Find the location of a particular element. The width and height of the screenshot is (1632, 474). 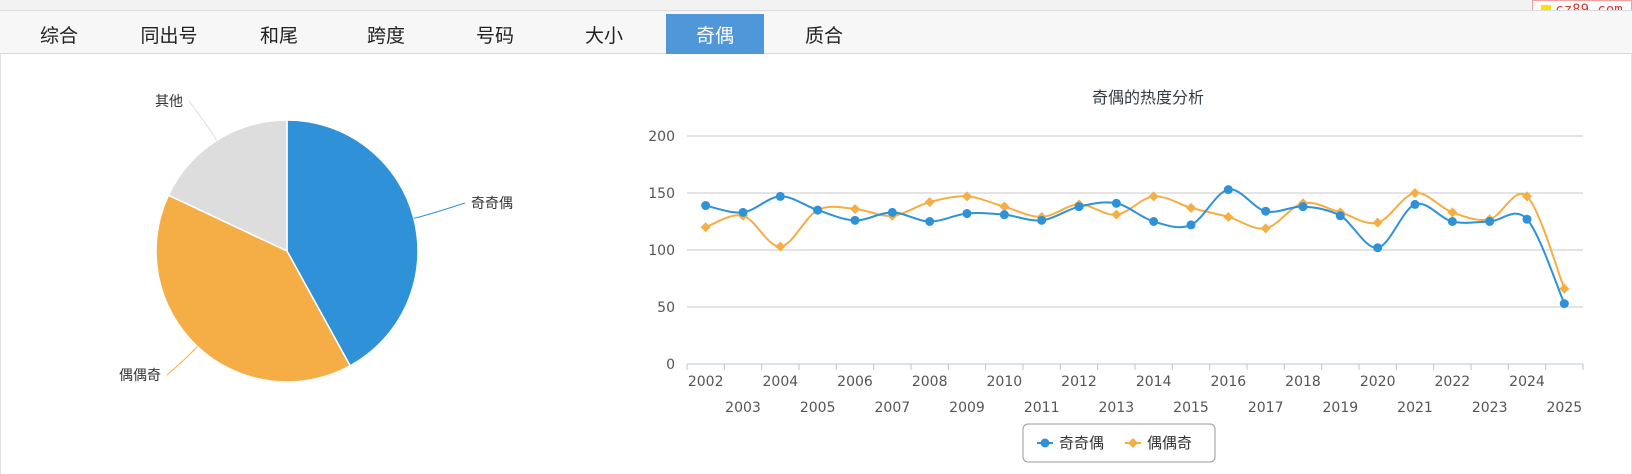

series-1-point-2016 is located at coordinates (1228, 216).